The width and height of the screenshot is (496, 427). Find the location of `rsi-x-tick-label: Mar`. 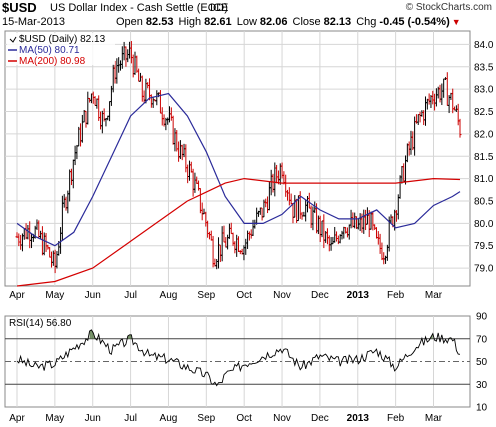

rsi-x-tick-label: Mar is located at coordinates (434, 418).